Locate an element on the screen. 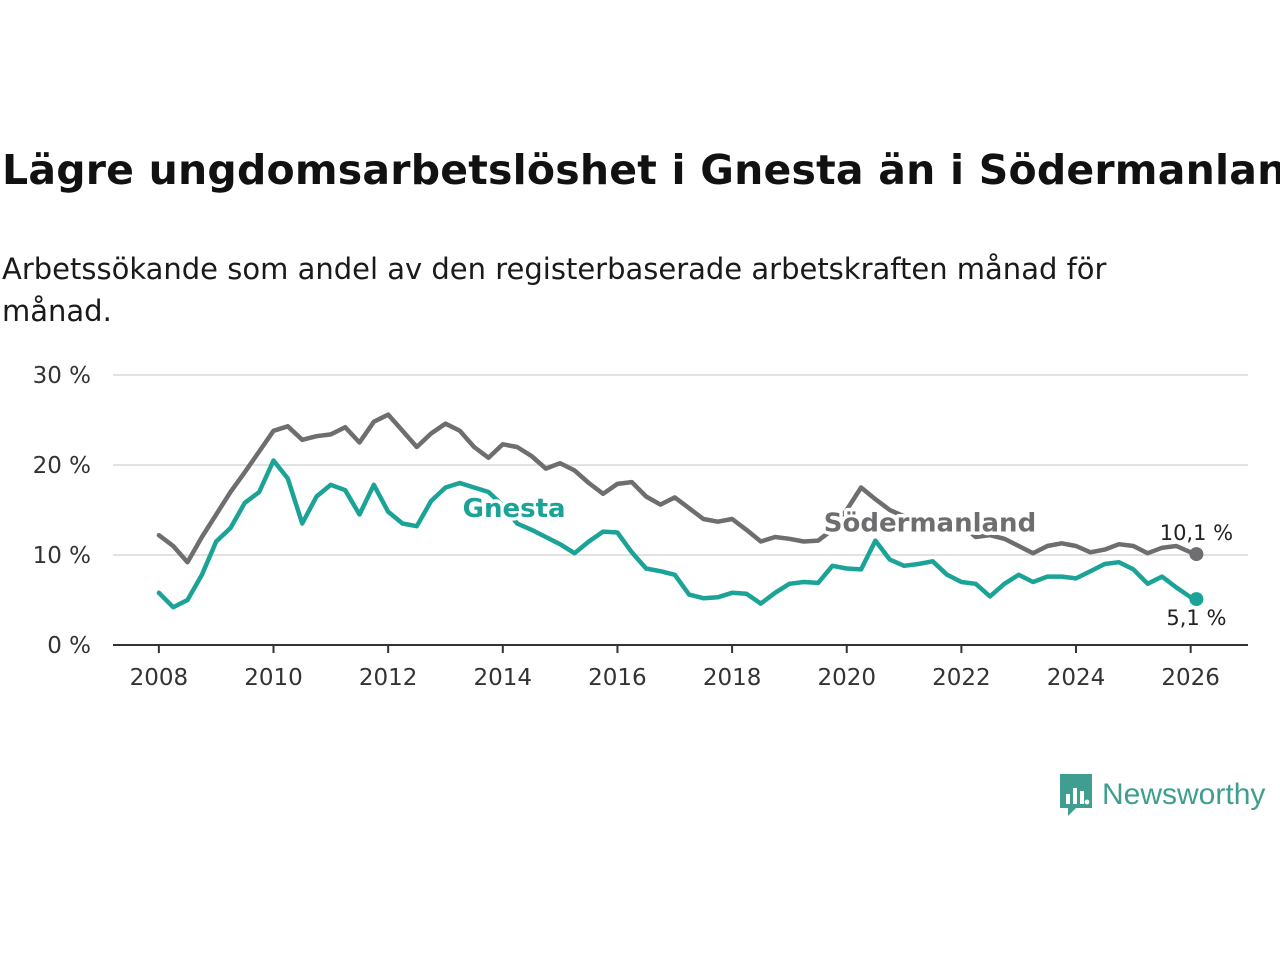 Image resolution: width=1280 pixels, height=960 pixels. newsworthy-logo: Newsworthy is located at coordinates (1161, 795).